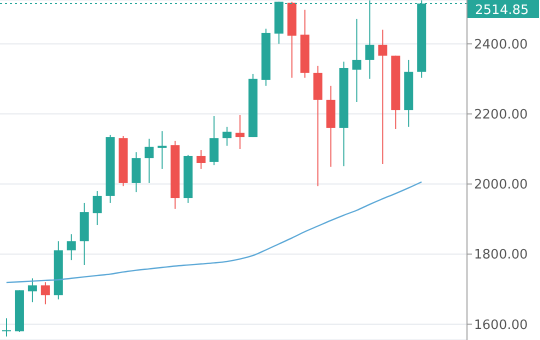 The height and width of the screenshot is (340, 540). Describe the element at coordinates (501, 255) in the screenshot. I see `y-tick-label: 1800.00` at that location.